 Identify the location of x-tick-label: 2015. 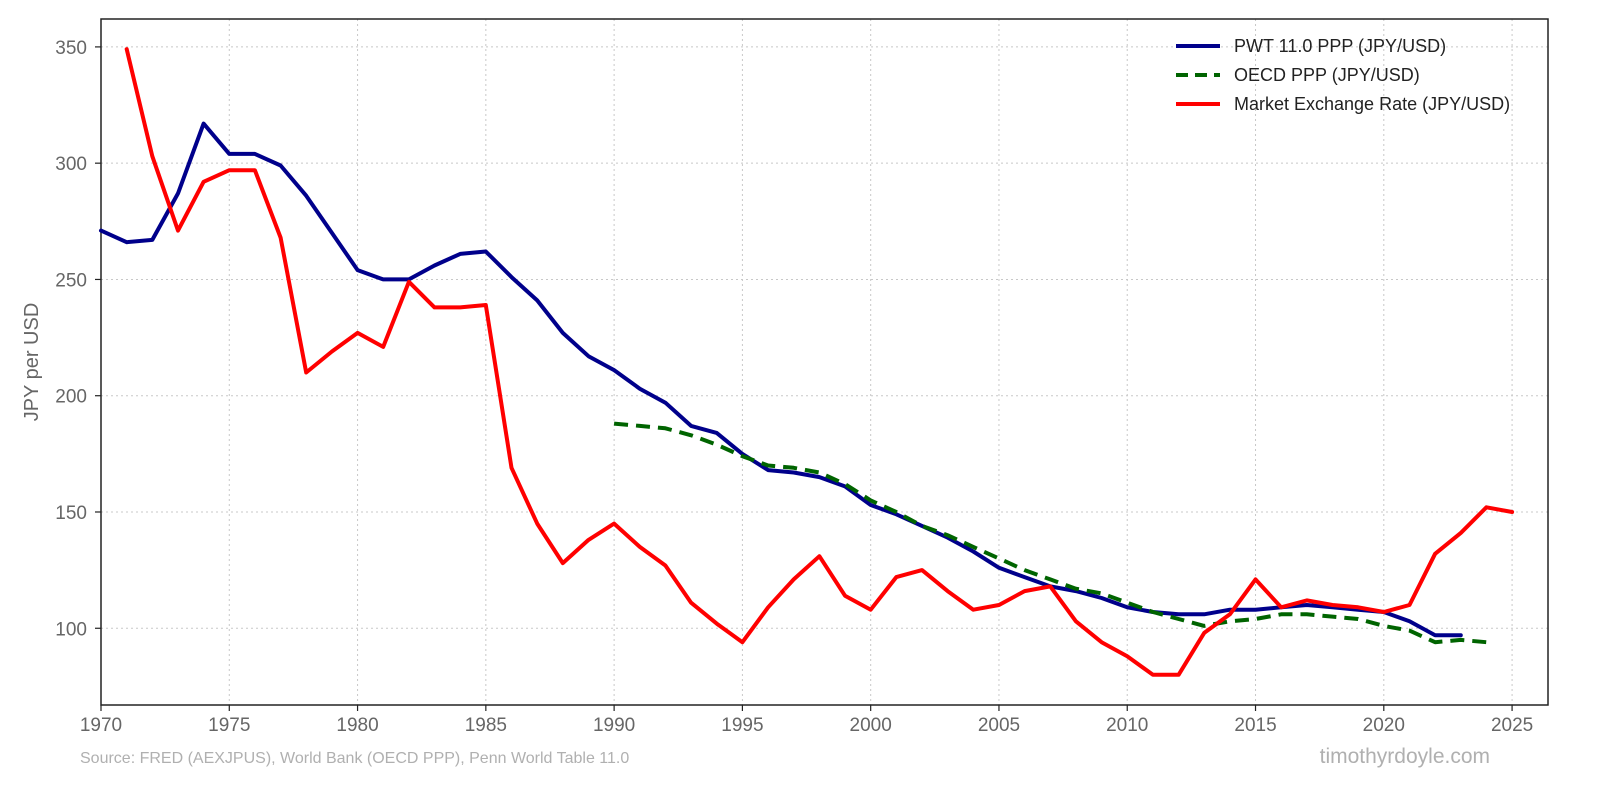
(1255, 725).